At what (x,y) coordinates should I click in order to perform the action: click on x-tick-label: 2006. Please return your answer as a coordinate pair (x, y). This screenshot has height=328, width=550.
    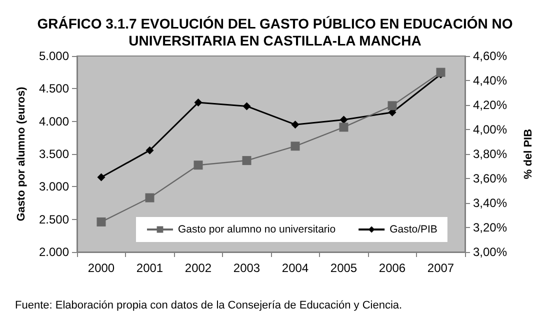
    Looking at the image, I should click on (392, 268).